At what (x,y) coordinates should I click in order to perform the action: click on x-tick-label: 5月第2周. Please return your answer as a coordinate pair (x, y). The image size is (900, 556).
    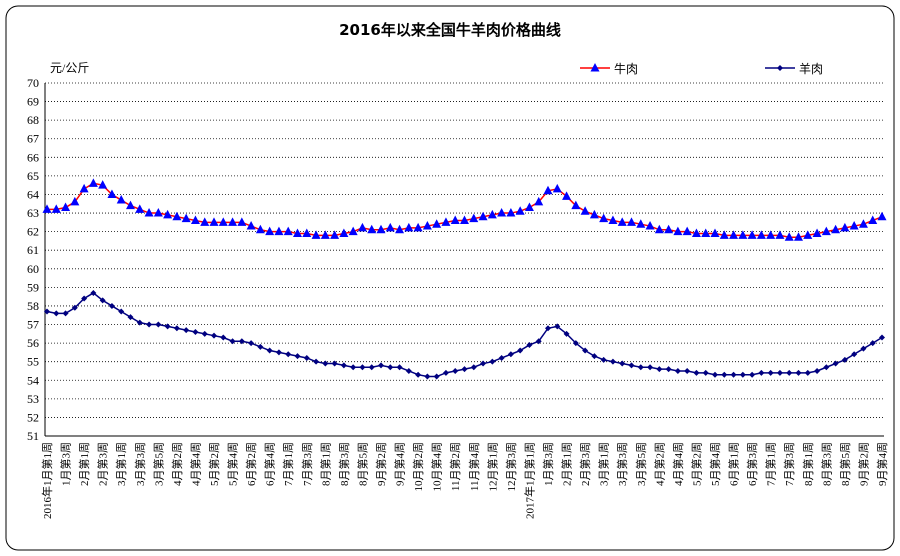
    Looking at the image, I should click on (696, 464).